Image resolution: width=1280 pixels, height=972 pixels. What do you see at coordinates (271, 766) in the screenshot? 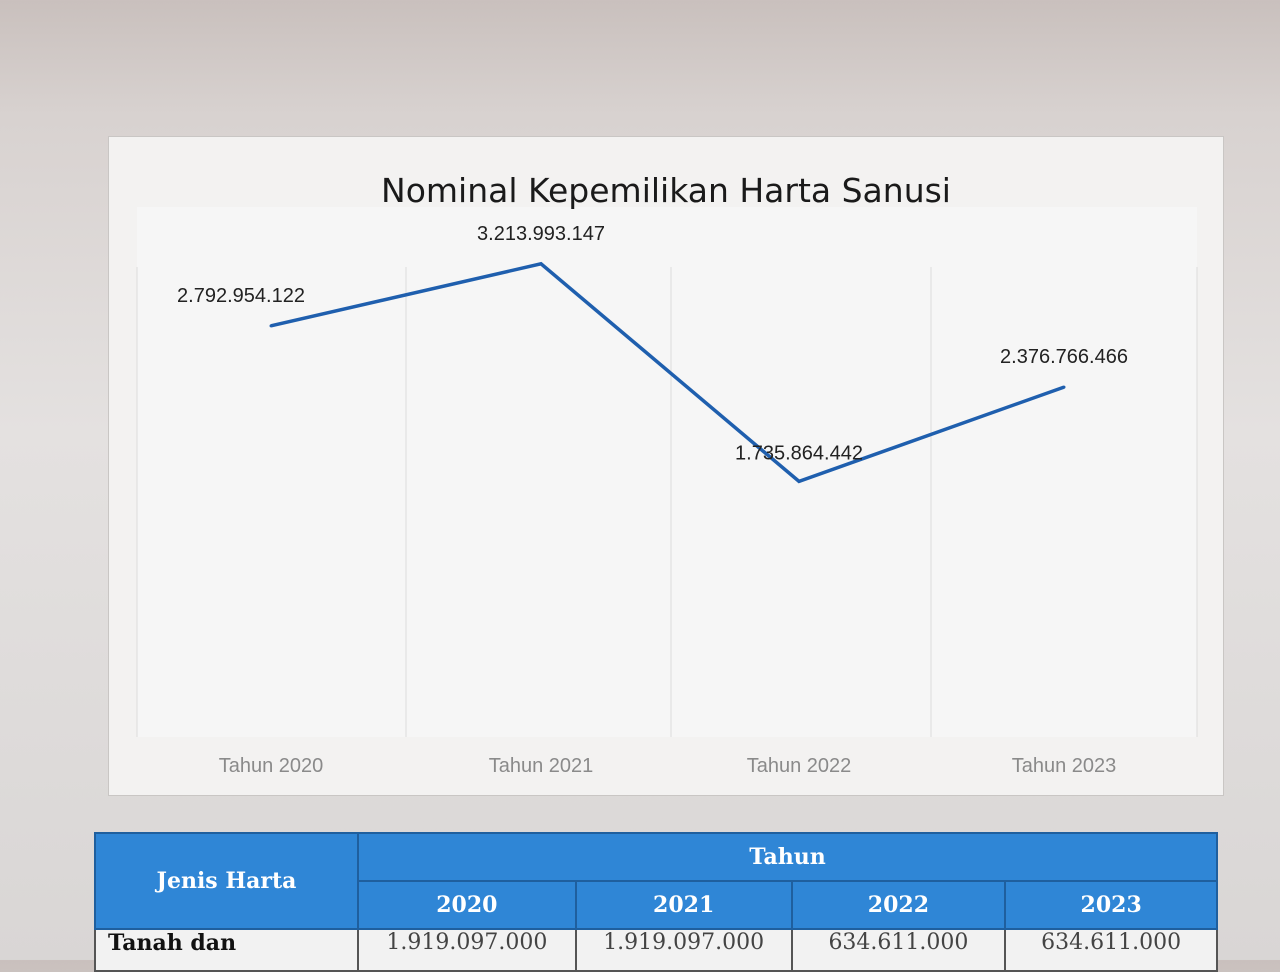
I see `x-tick-label: Tahun 2020` at bounding box center [271, 766].